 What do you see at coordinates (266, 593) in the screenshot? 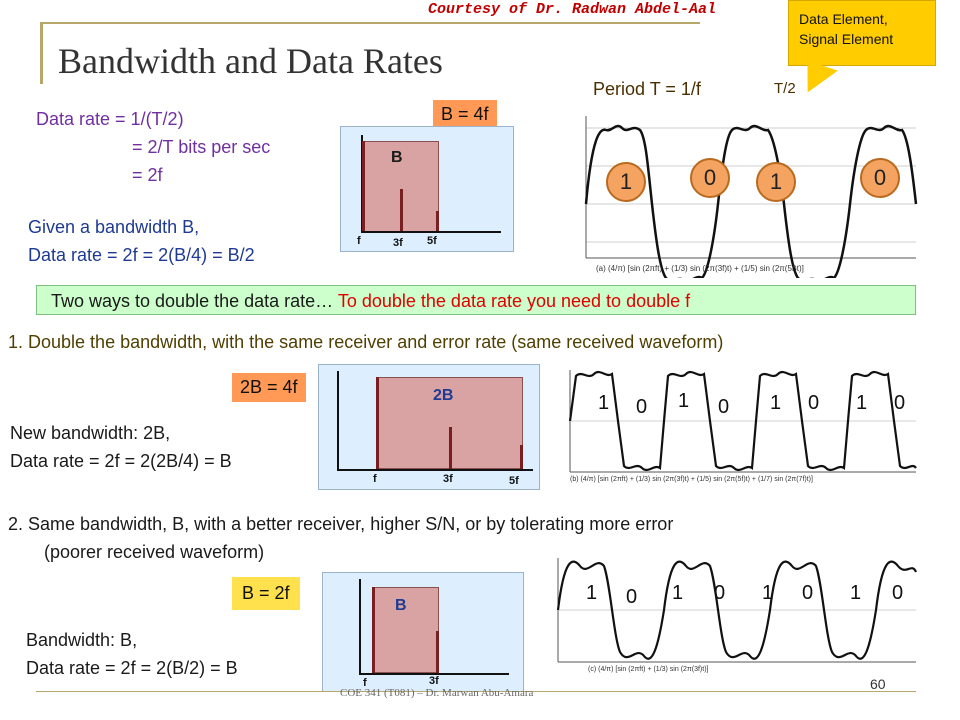
I see `bandwidth-box-3: B = 2f` at bounding box center [266, 593].